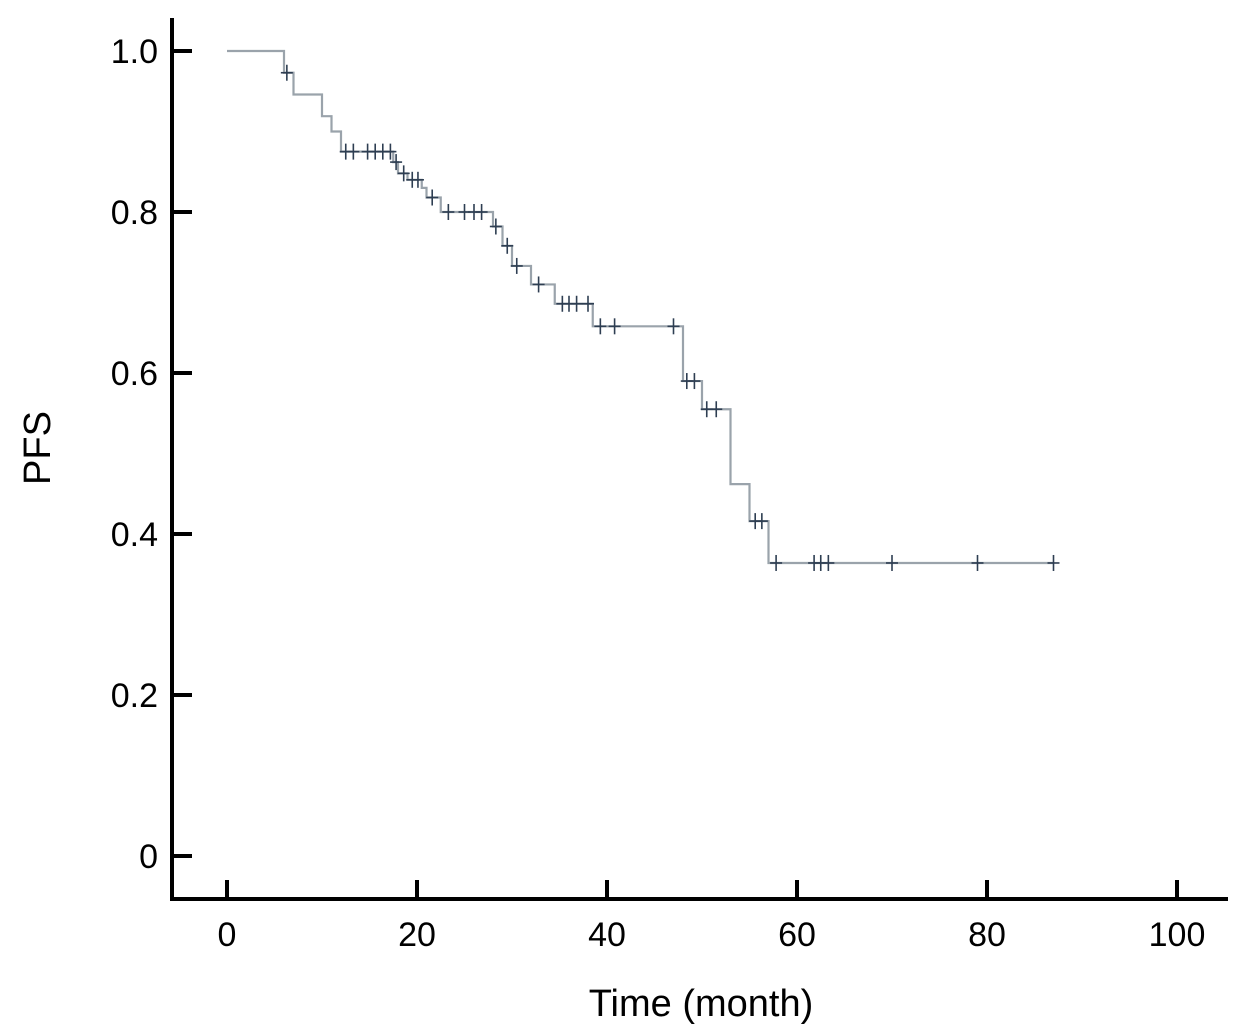 Image resolution: width=1260 pixels, height=1034 pixels. I want to click on x-tick-label: 0, so click(227, 935).